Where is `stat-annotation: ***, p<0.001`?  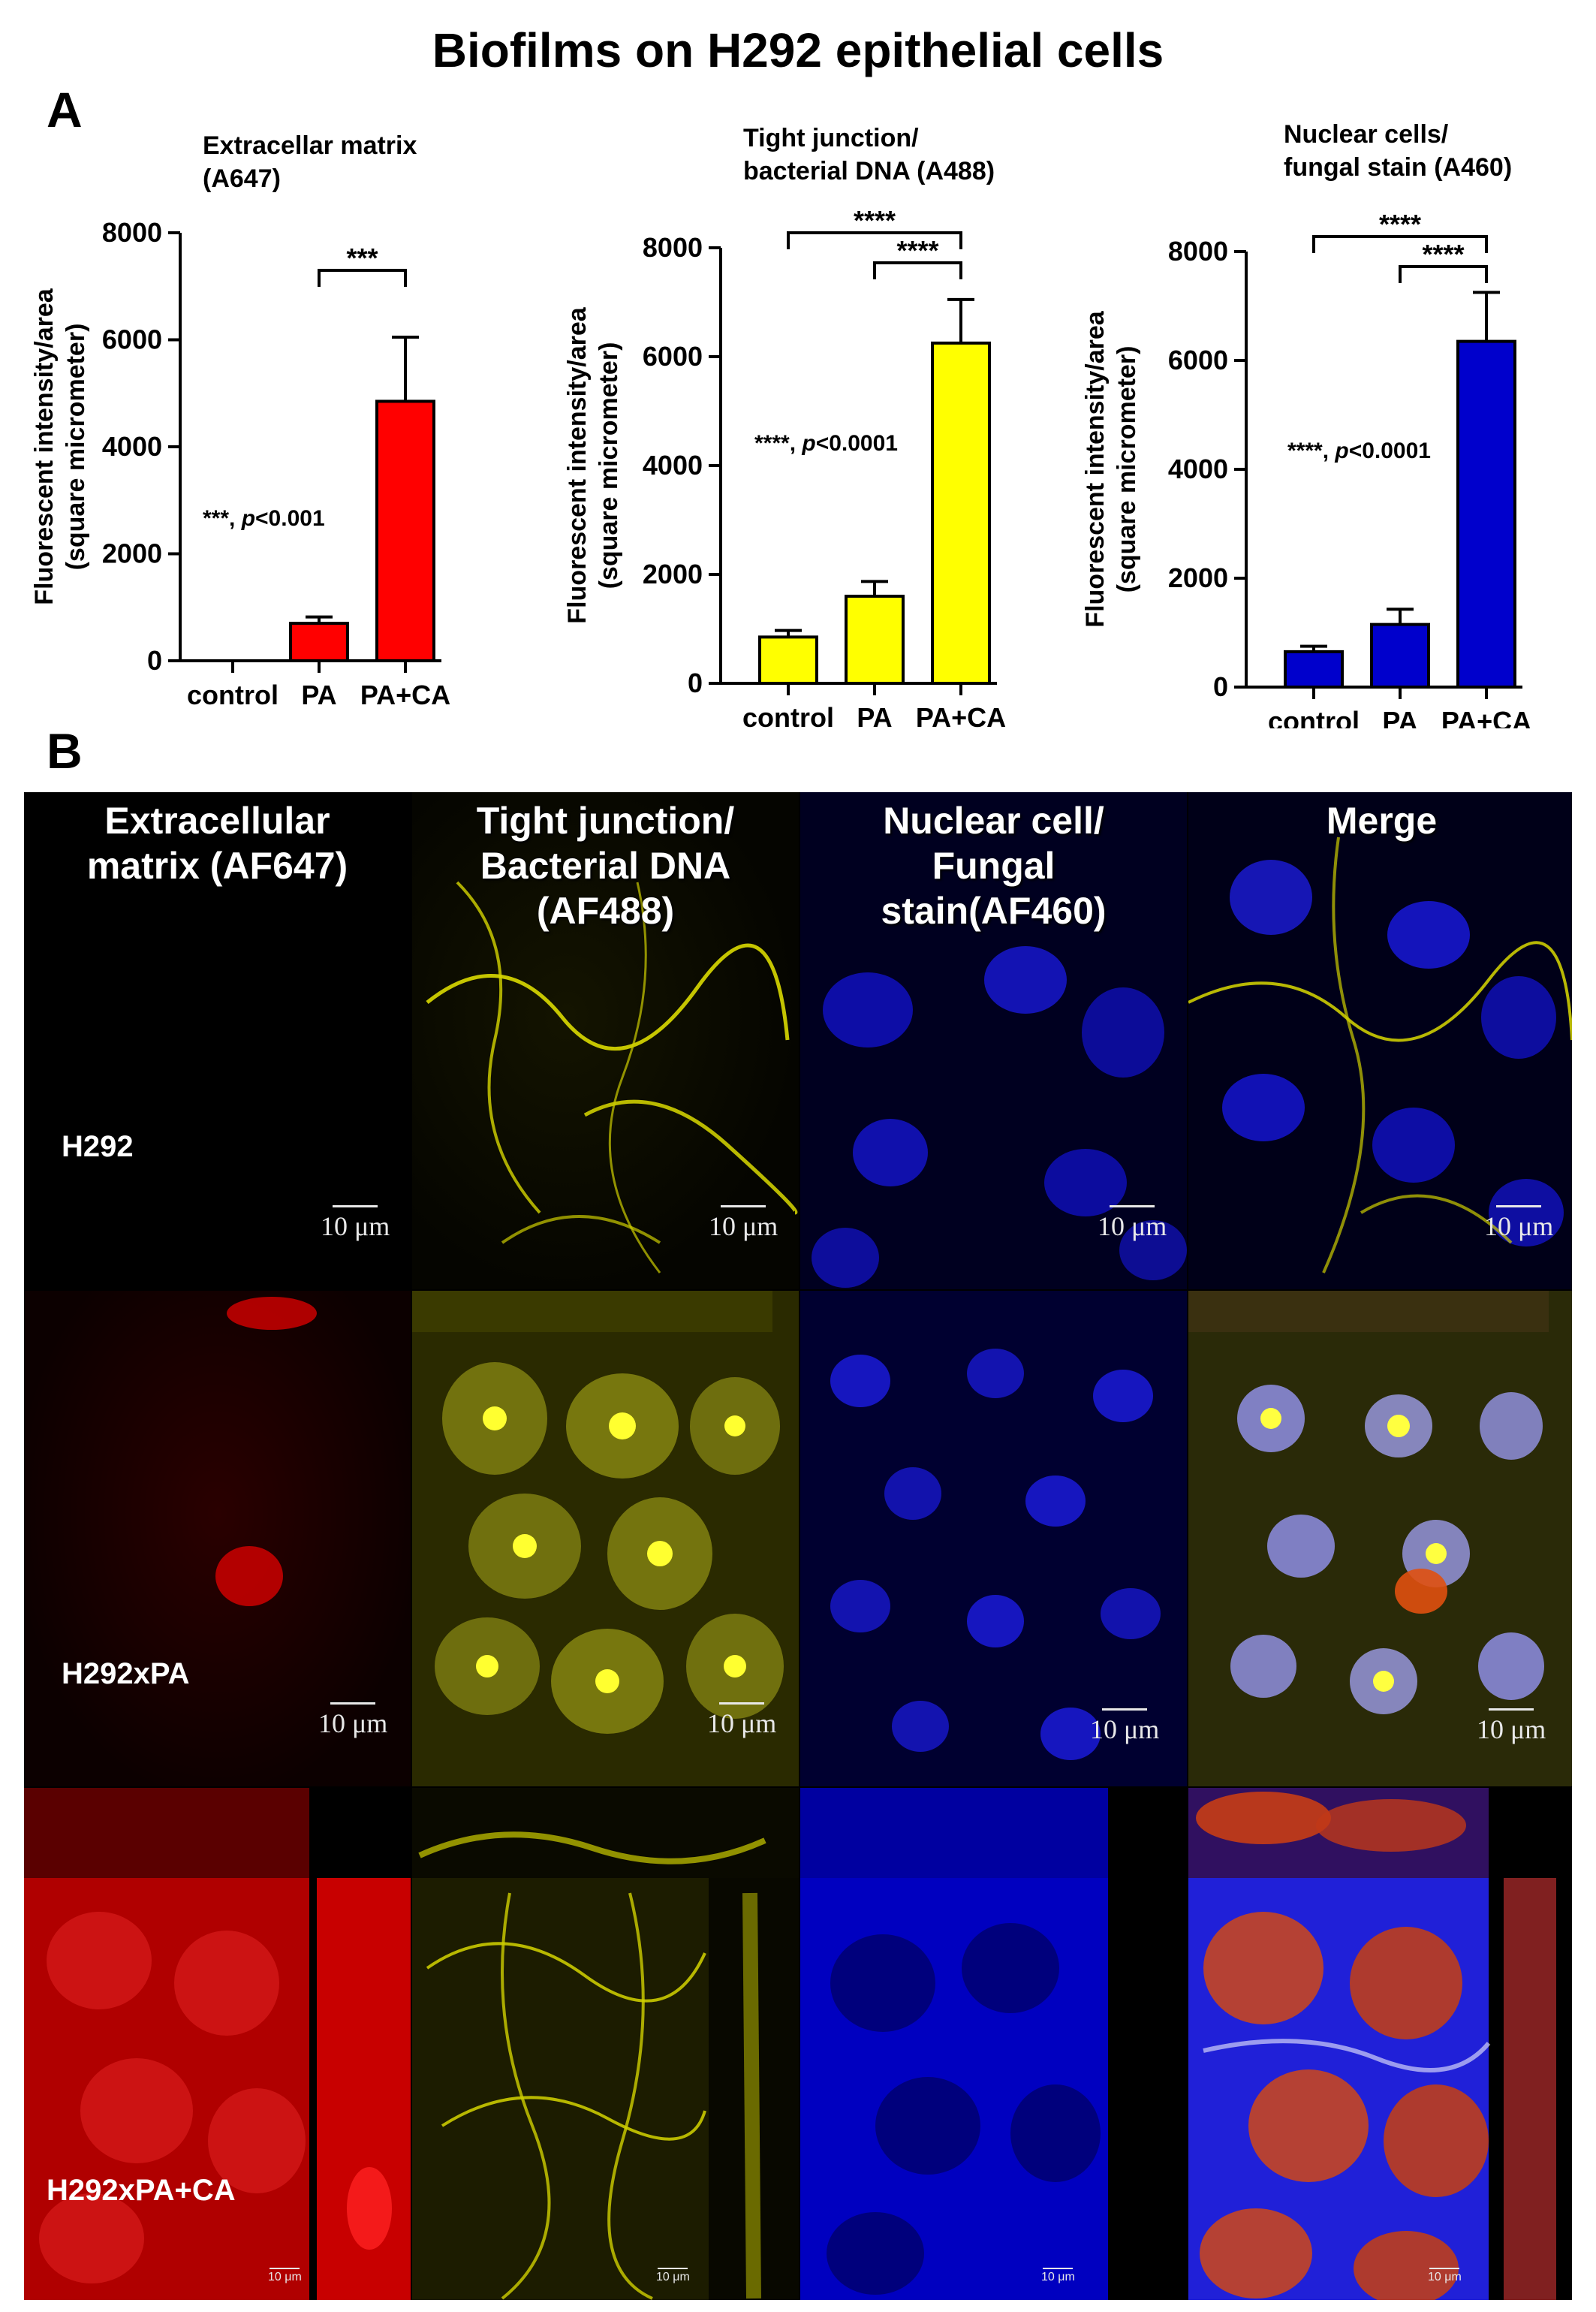
stat-annotation: ***, p<0.001 is located at coordinates (264, 518).